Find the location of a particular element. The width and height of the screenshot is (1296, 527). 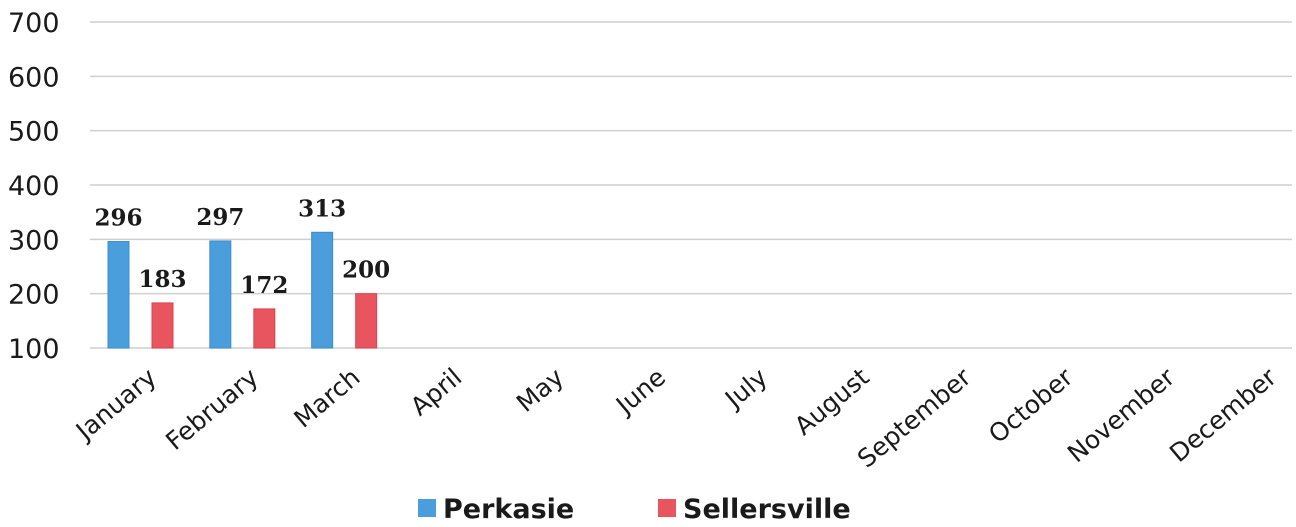

y-tick-label-200: 200 is located at coordinates (34, 295).